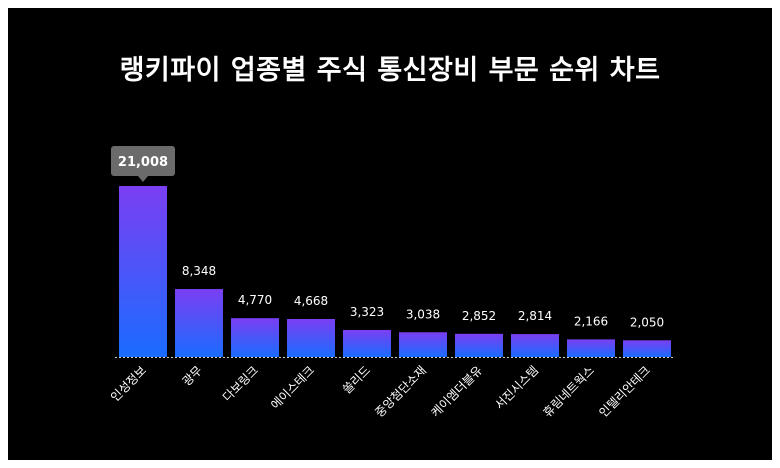 This screenshot has height=468, width=780. What do you see at coordinates (535, 316) in the screenshot?
I see `value-label-8: 2,814` at bounding box center [535, 316].